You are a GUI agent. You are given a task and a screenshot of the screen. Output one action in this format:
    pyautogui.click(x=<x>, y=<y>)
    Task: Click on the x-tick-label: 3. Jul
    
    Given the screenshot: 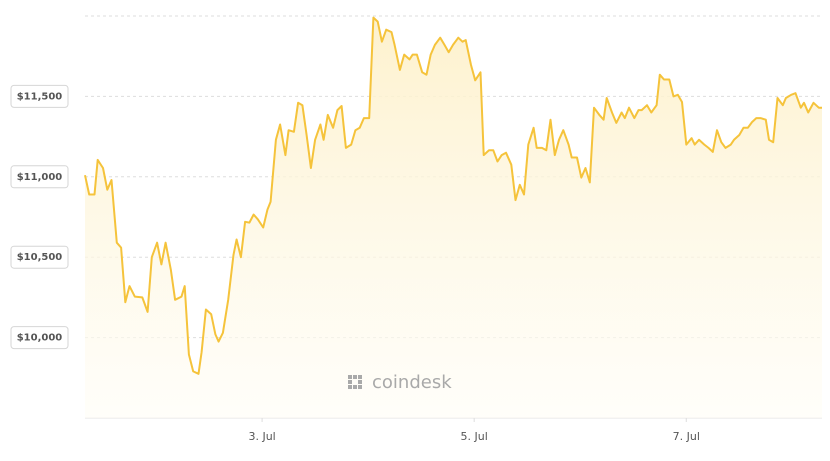 What is the action you would take?
    pyautogui.click(x=261, y=436)
    